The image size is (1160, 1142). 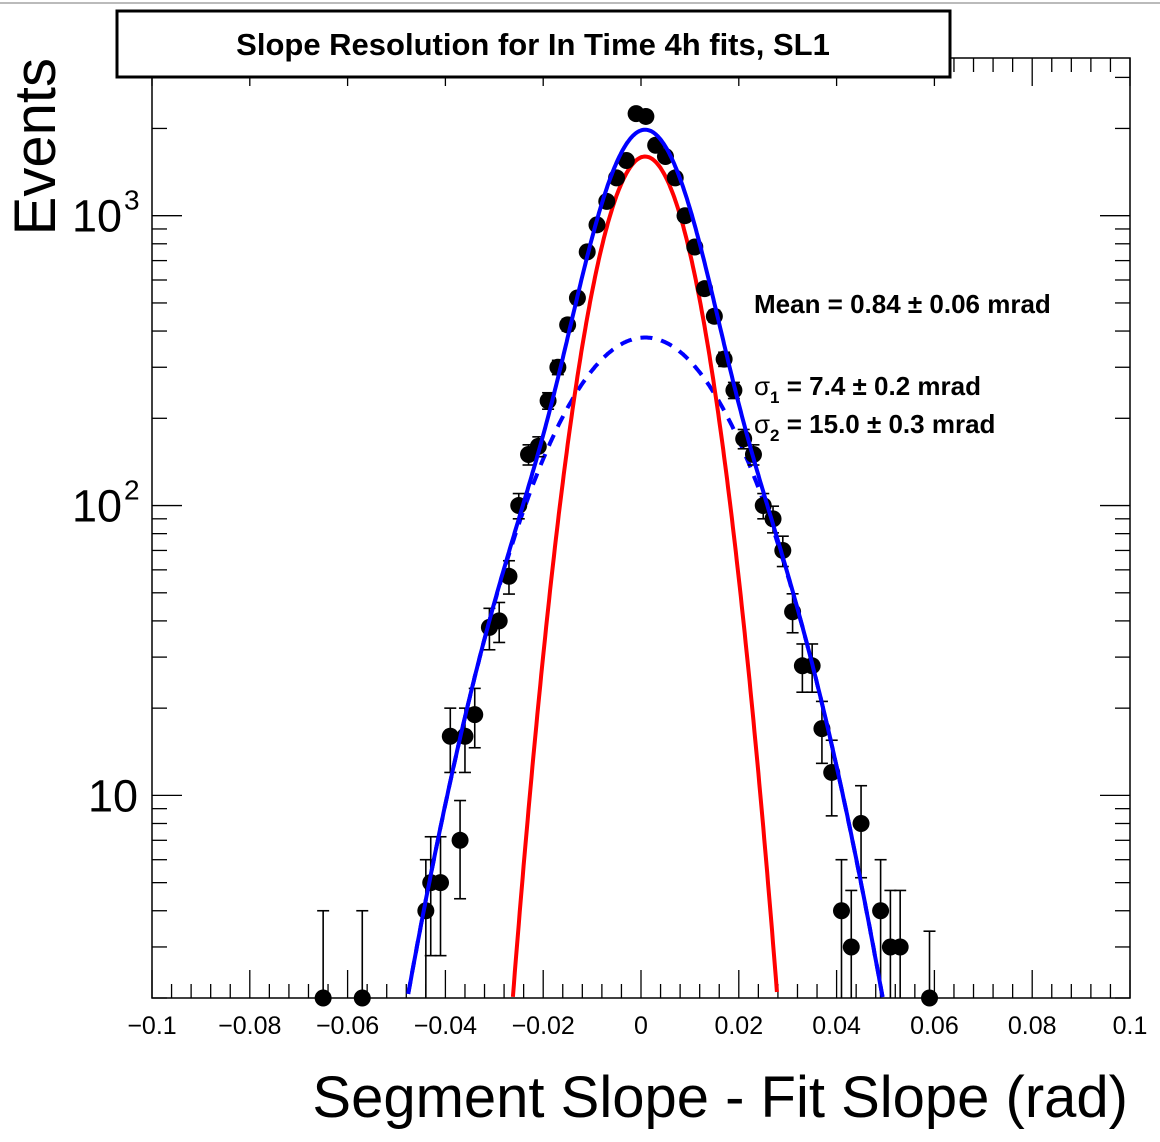 I want to click on sigma2-annotation: σ2 = 15.0 ± 0.3 mrad, so click(x=874, y=427).